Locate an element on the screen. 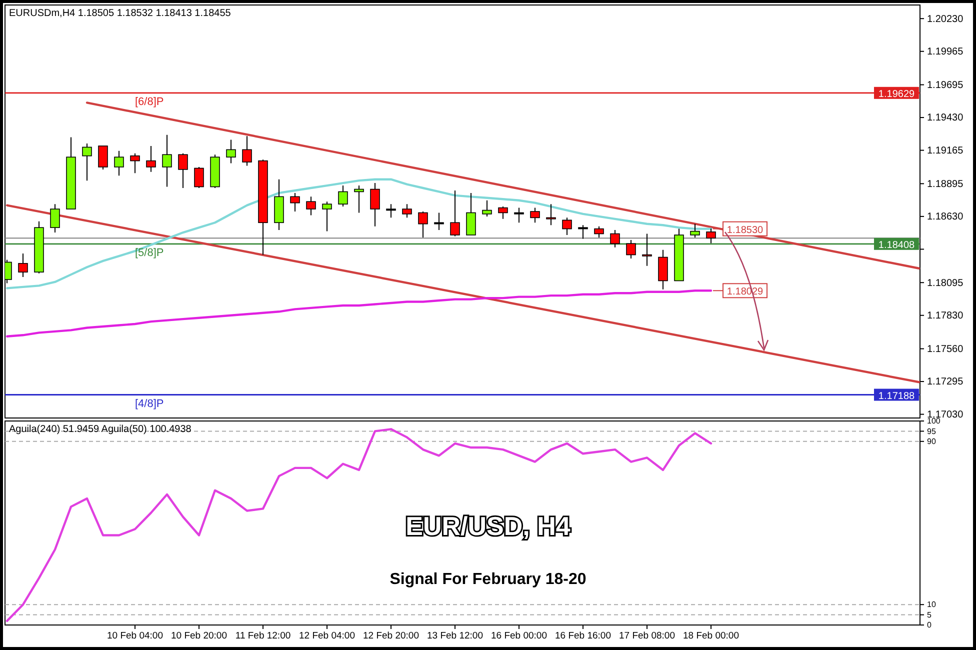 This screenshot has height=650, width=976. ref-line-label: [5/8]P is located at coordinates (149, 252).